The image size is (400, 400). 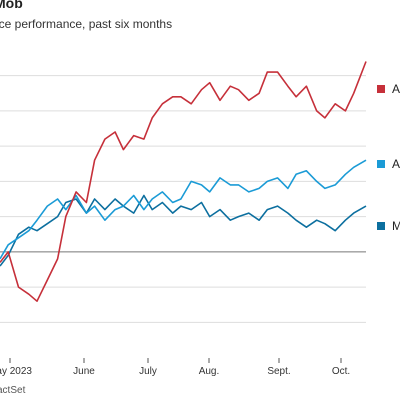 I want to click on legend: A A M, so click(x=388, y=157).